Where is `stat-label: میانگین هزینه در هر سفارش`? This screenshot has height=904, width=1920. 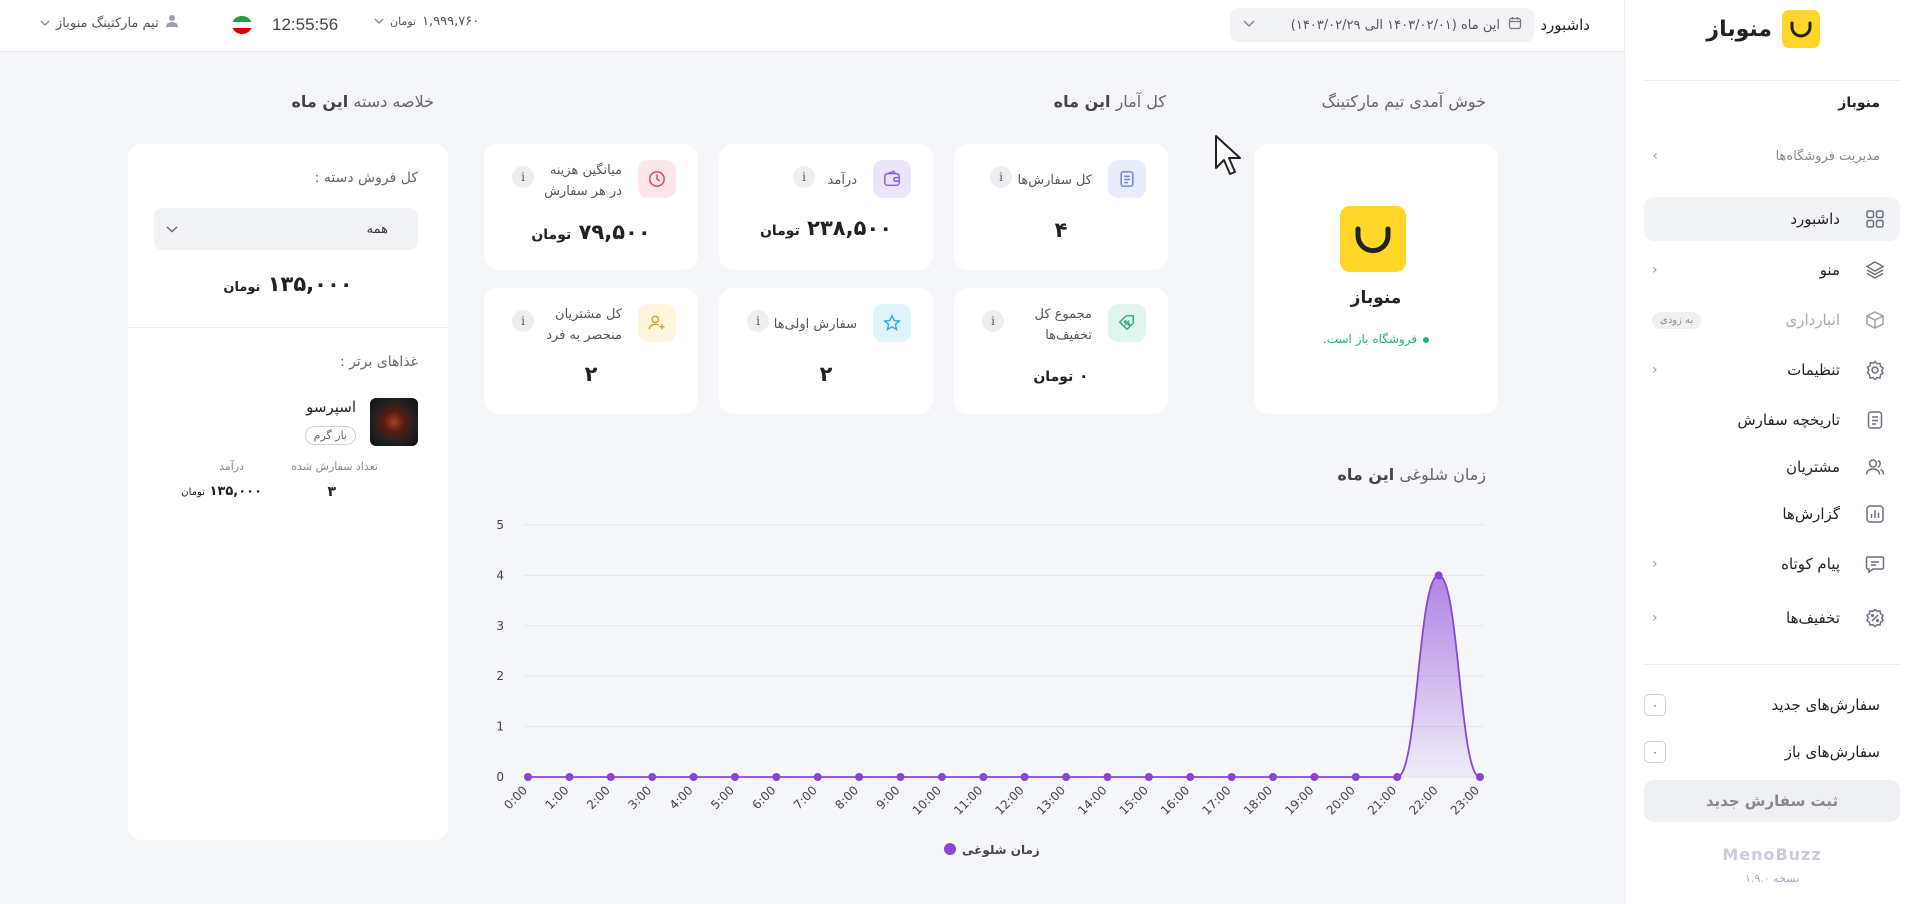 stat-label: میانگین هزینه در هر سفارش is located at coordinates (583, 181).